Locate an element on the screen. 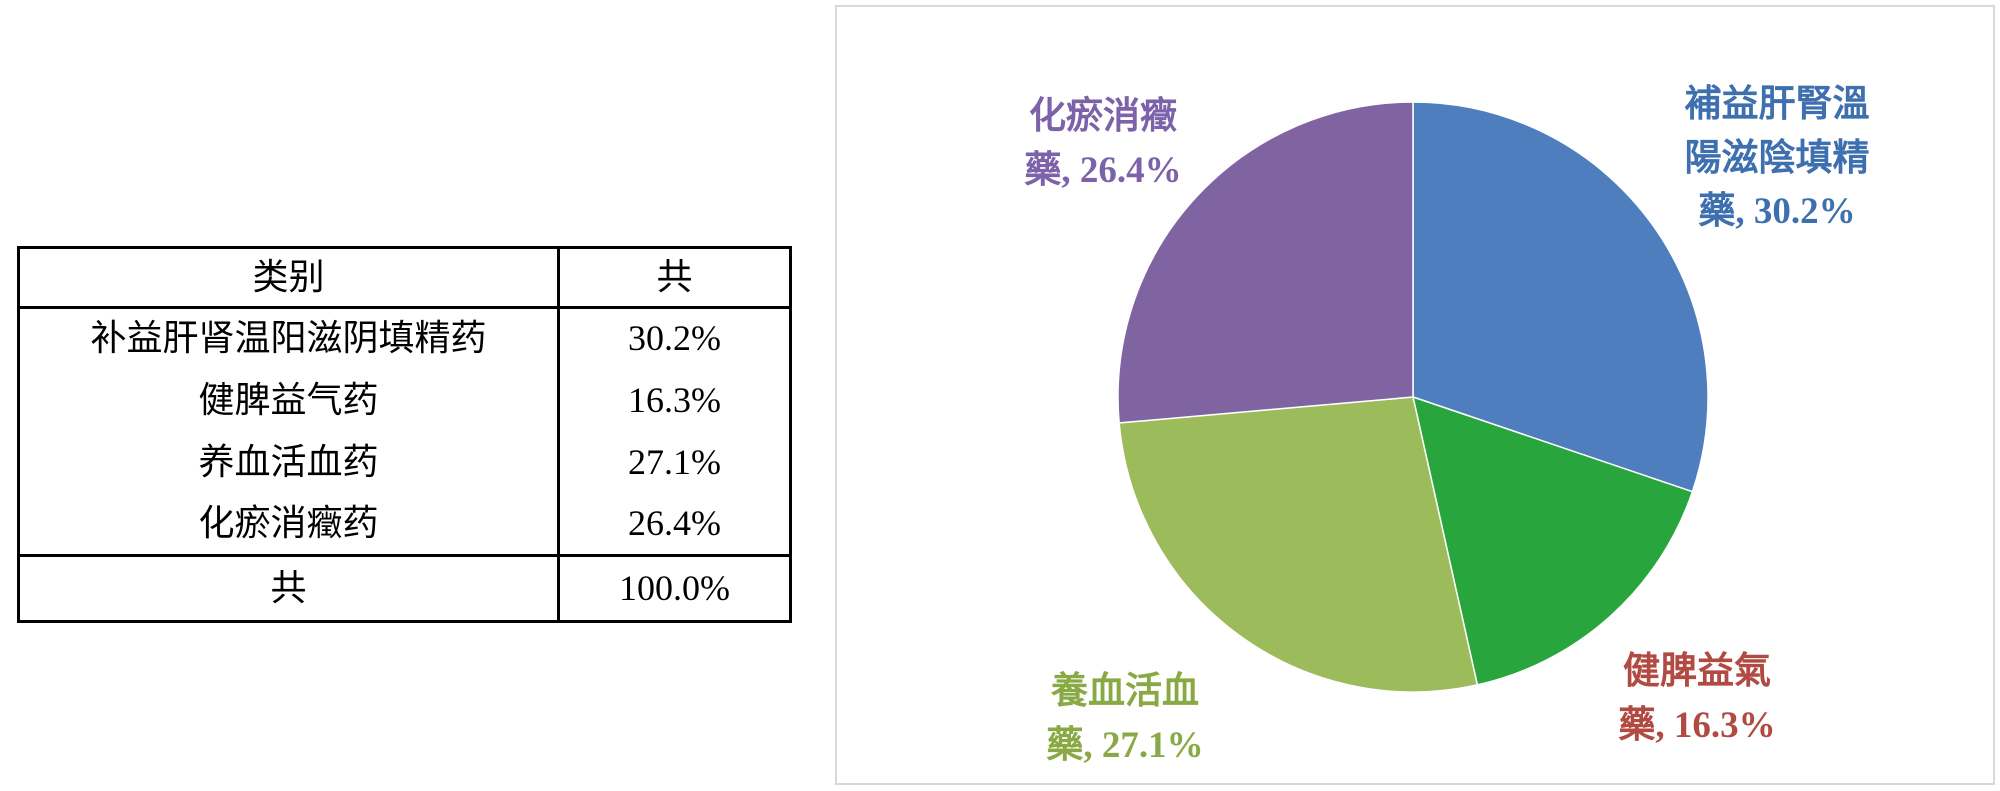 The image size is (2000, 791). pie-label-jianpiyiqi: 健脾益氣 藥, 16.3% is located at coordinates (1697, 698).